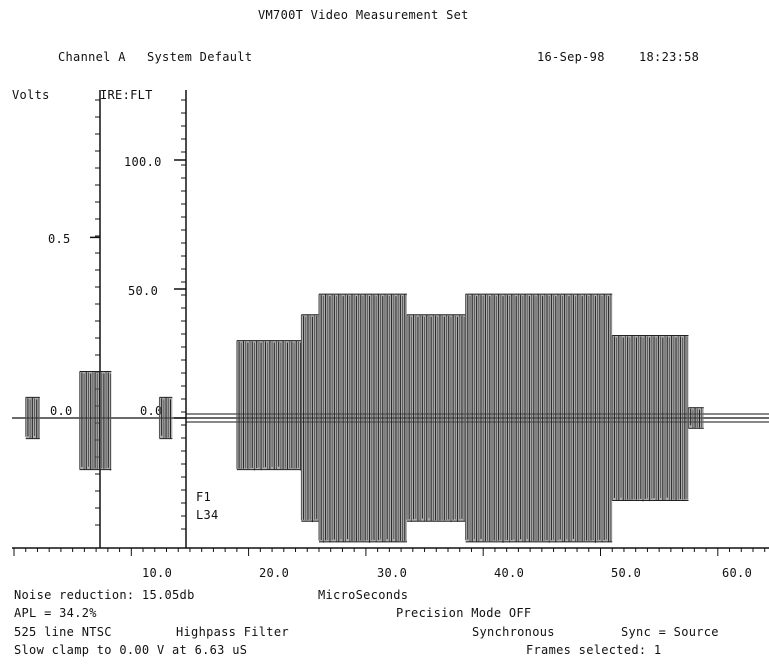 The image size is (769, 664). What do you see at coordinates (143, 291) in the screenshot?
I see `ire-tick-label: 50.0` at bounding box center [143, 291].